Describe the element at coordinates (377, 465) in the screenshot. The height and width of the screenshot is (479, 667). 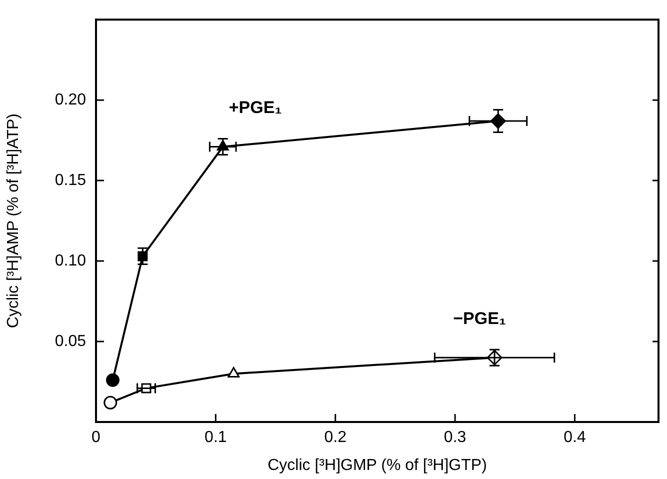
I see `x-axis-title: Cyclic [³H]GMP (% of [³H]GTP)` at that location.